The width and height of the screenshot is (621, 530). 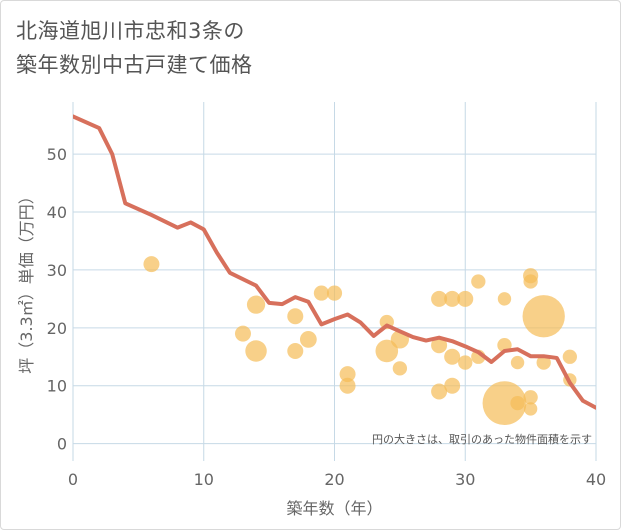 I want to click on x-tick-label: 0, so click(x=73, y=479).